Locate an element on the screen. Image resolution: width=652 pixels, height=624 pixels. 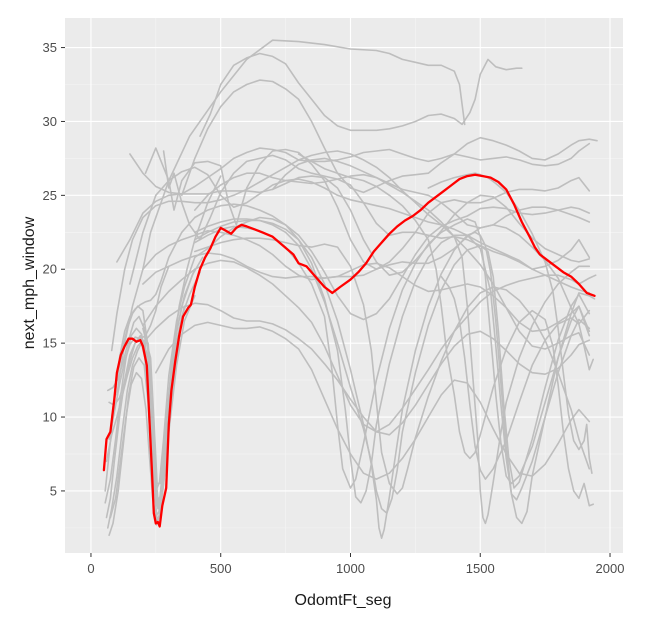
y-tick-label: 15 is located at coordinates (50, 343).